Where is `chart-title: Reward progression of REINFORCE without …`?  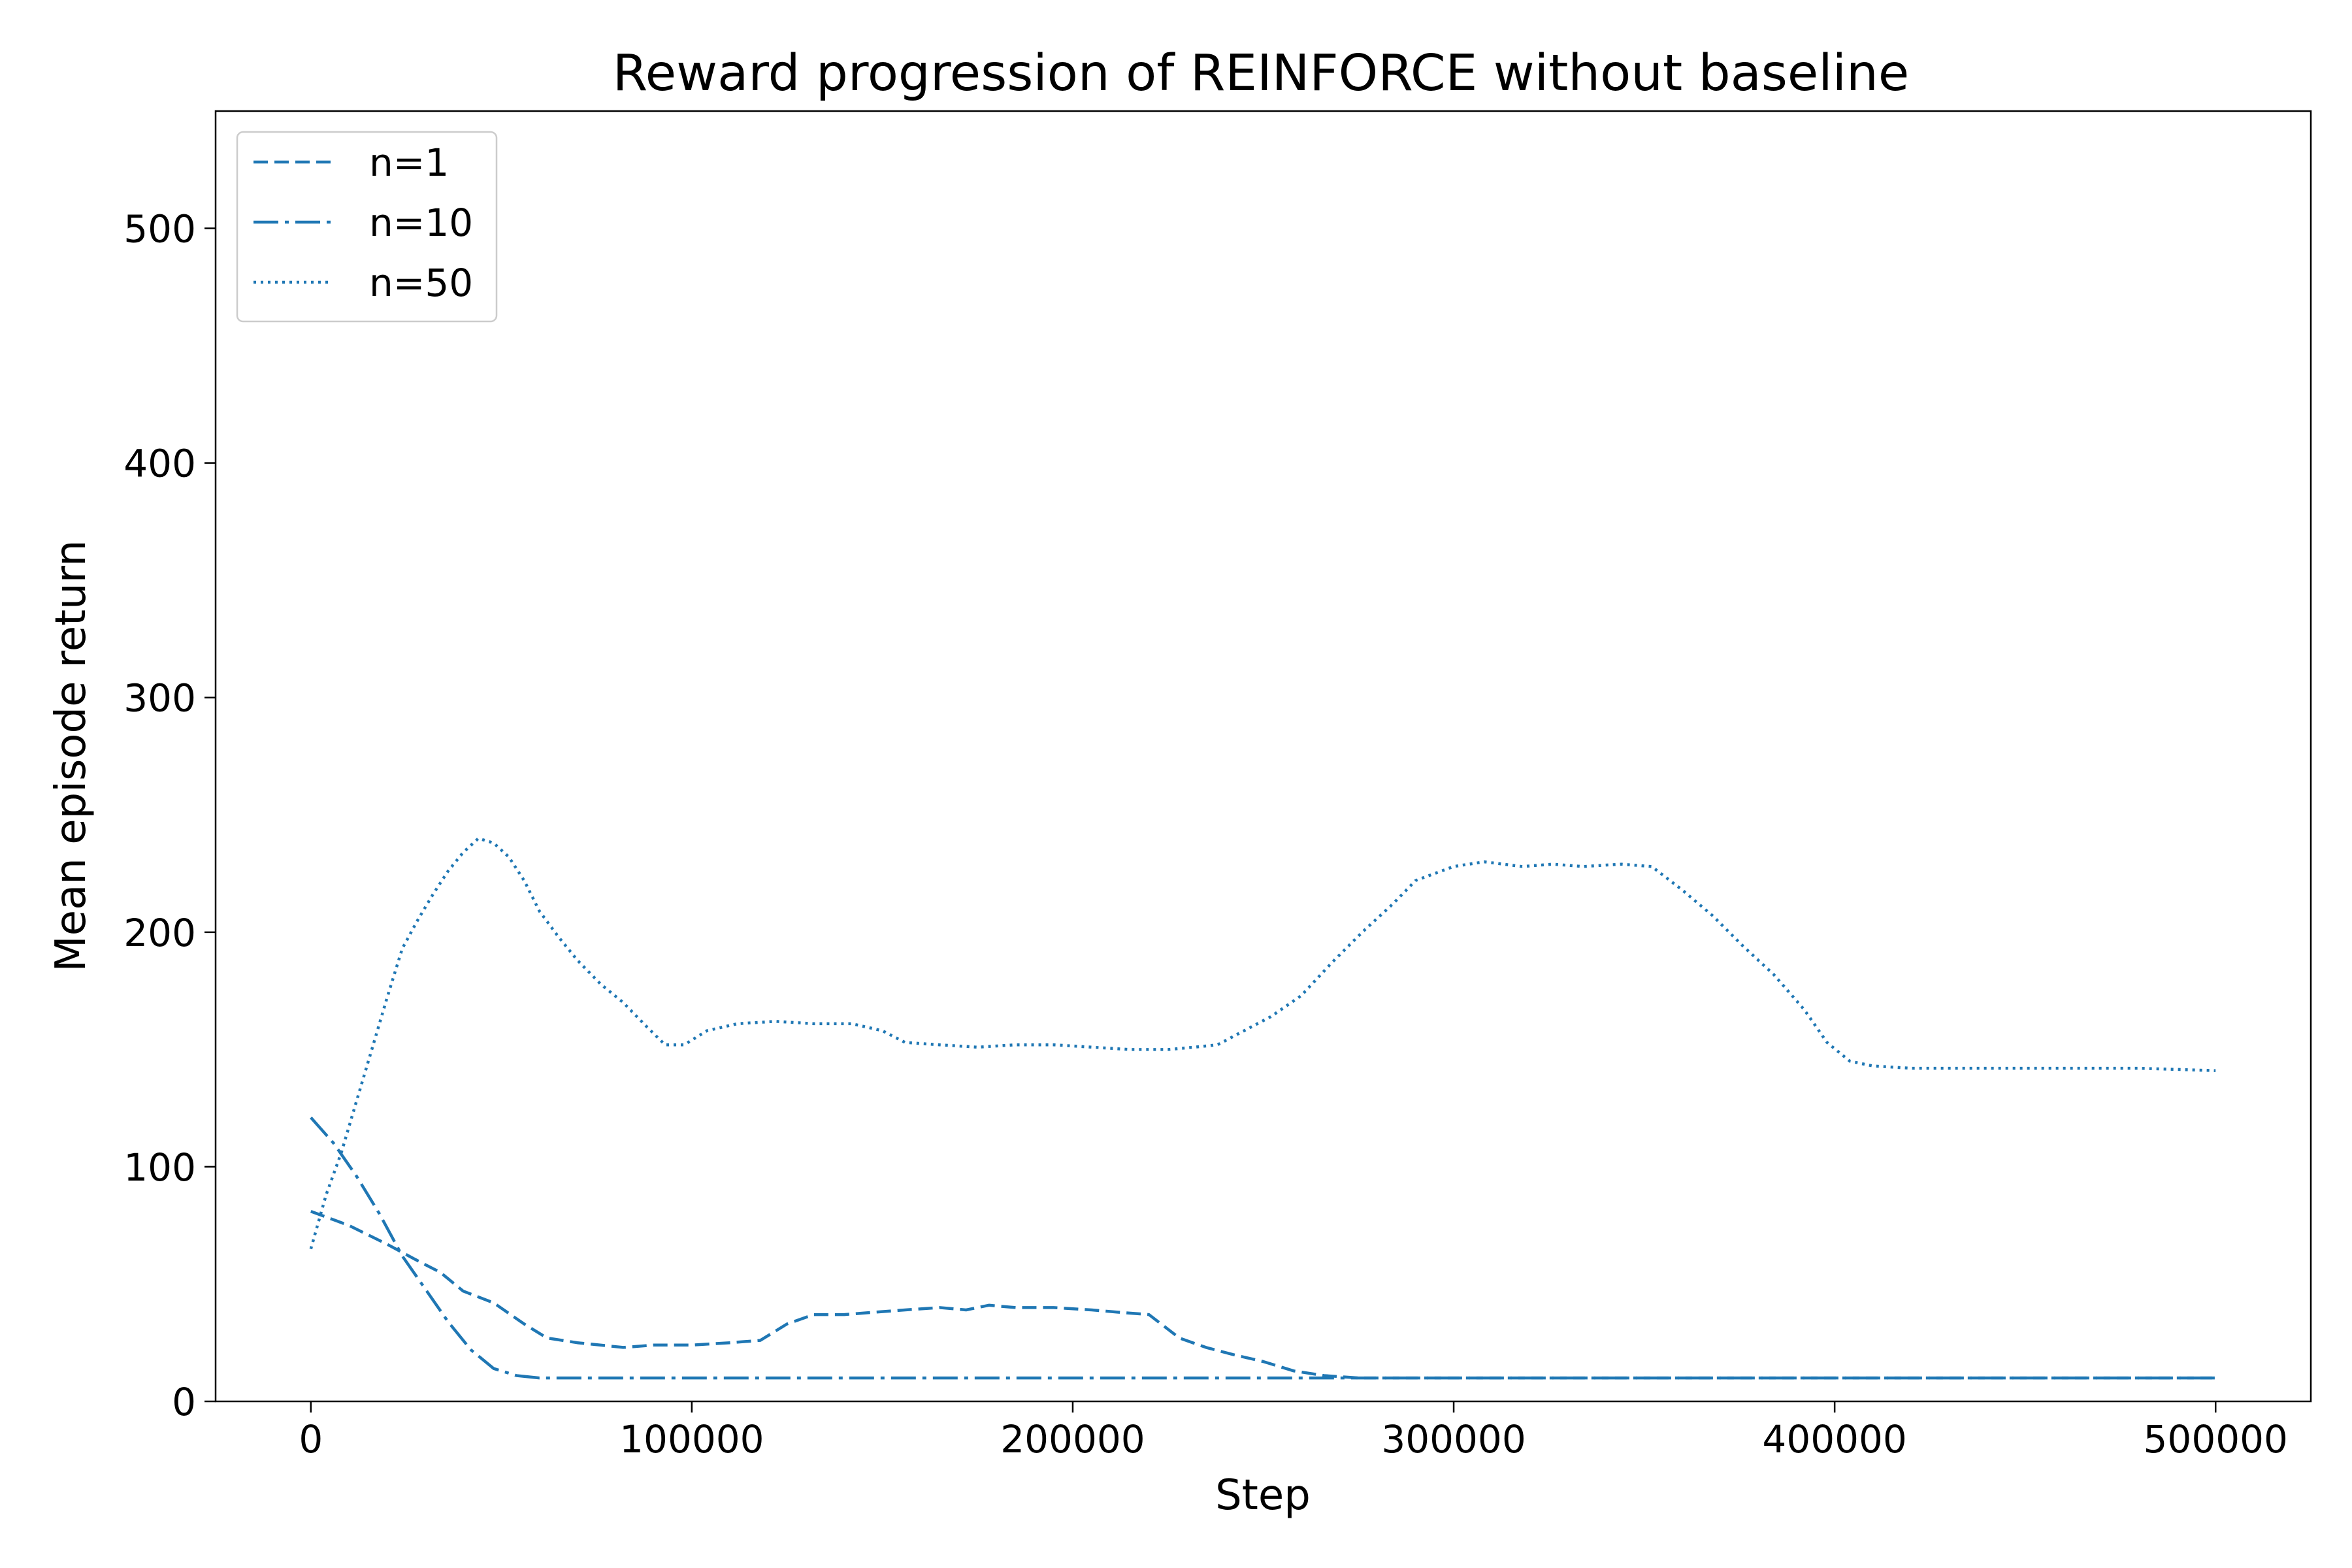
chart-title: Reward progression of REINFORCE without … is located at coordinates (1261, 73).